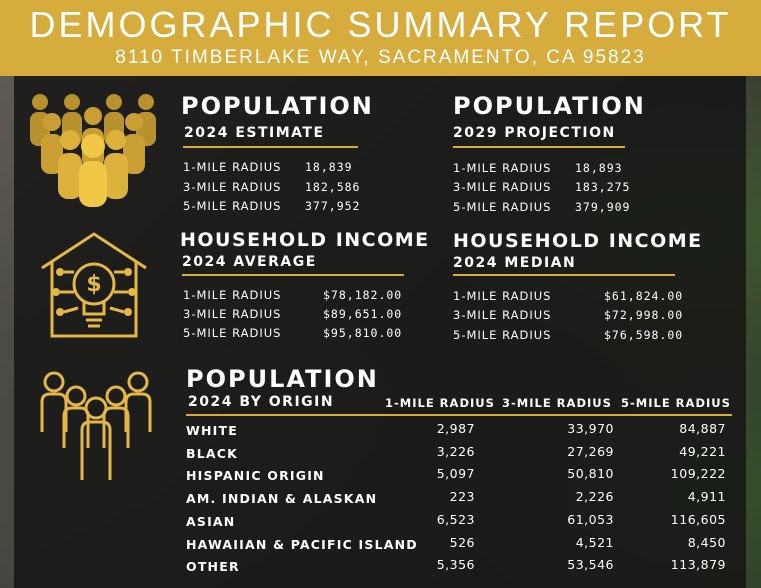  Describe the element at coordinates (706, 496) in the screenshot. I see `origin-row-value: 4,911` at that location.